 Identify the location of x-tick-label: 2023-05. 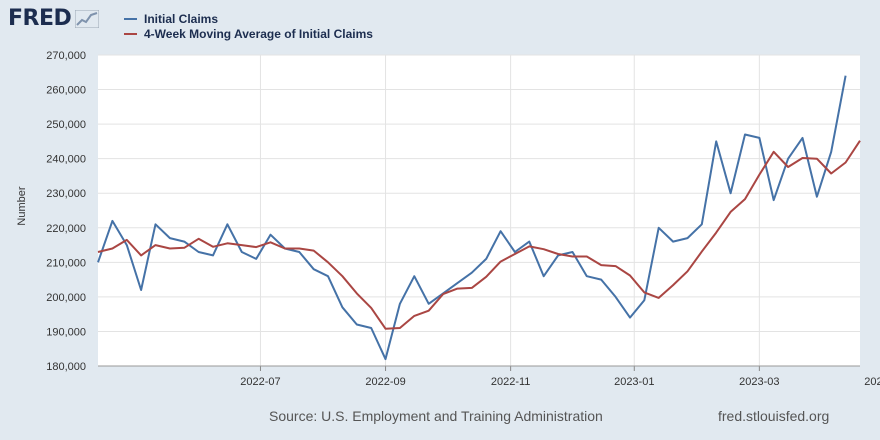
(872, 382).